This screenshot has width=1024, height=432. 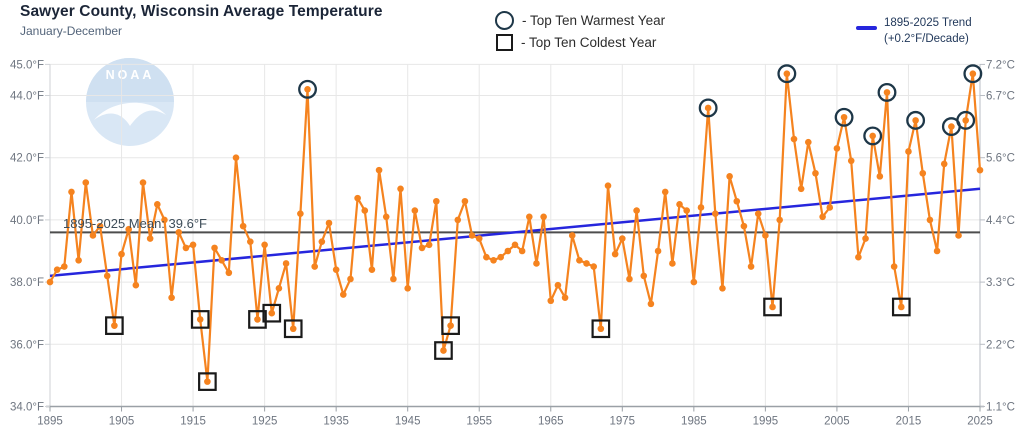 I want to click on data-point-2024, so click(x=973, y=74).